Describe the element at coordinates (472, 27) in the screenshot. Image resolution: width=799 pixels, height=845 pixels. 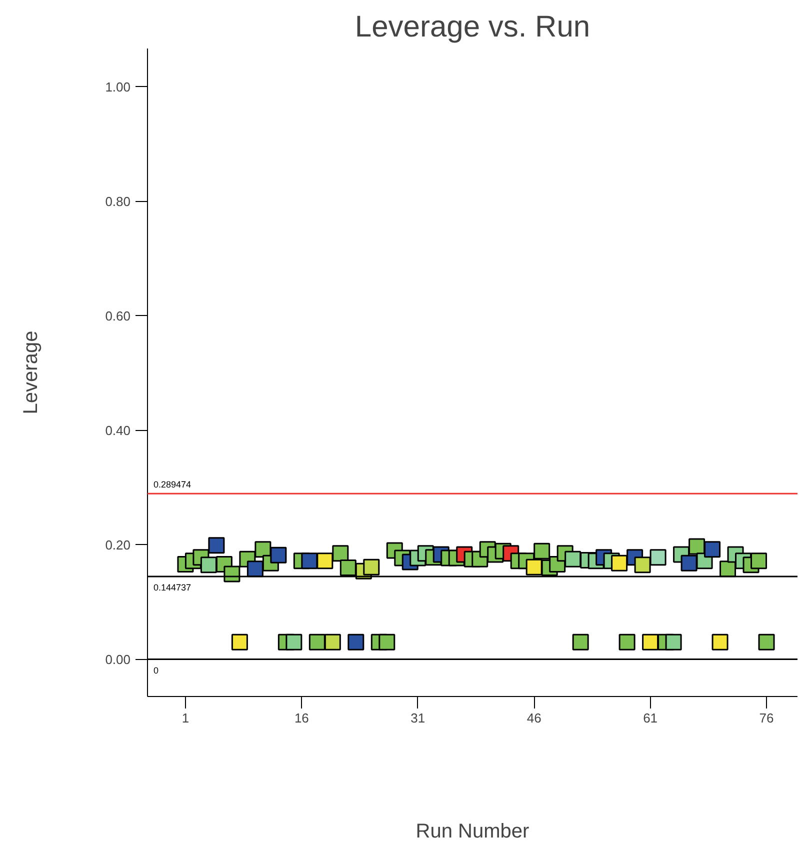
I see `chart-title: Leverage vs. Run` at that location.